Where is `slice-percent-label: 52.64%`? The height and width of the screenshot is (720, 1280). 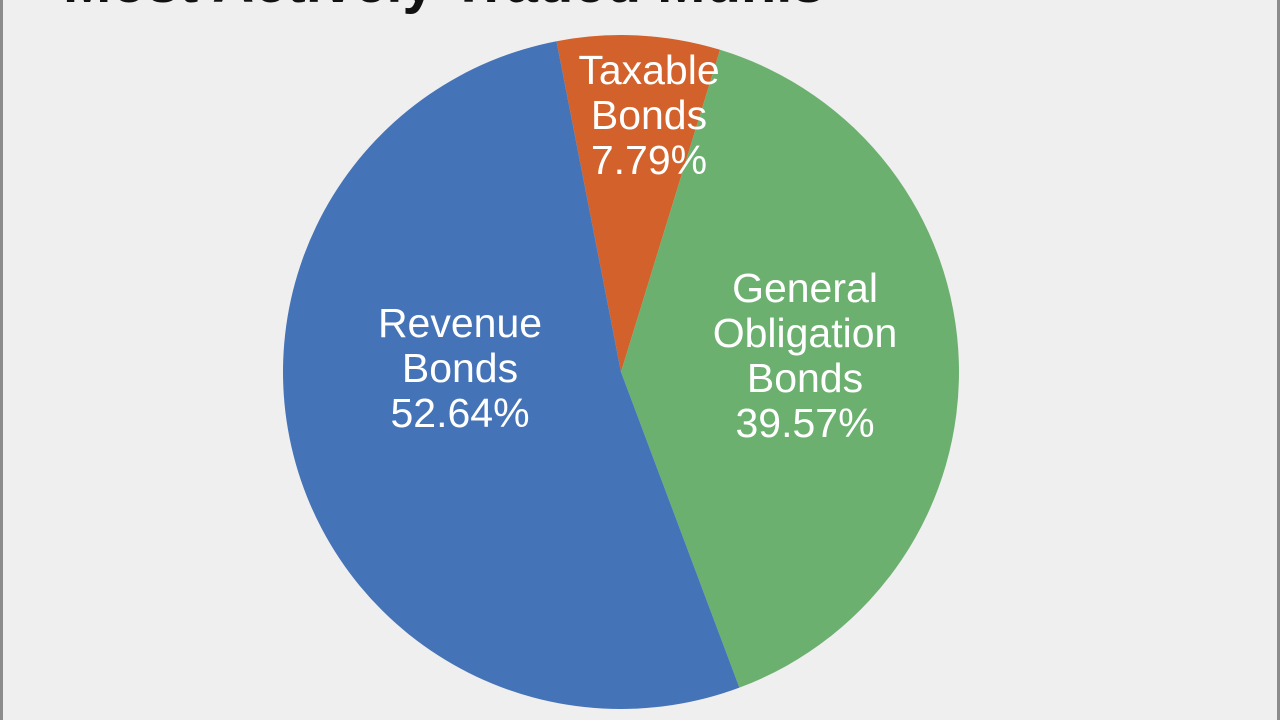 slice-percent-label: 52.64% is located at coordinates (459, 413).